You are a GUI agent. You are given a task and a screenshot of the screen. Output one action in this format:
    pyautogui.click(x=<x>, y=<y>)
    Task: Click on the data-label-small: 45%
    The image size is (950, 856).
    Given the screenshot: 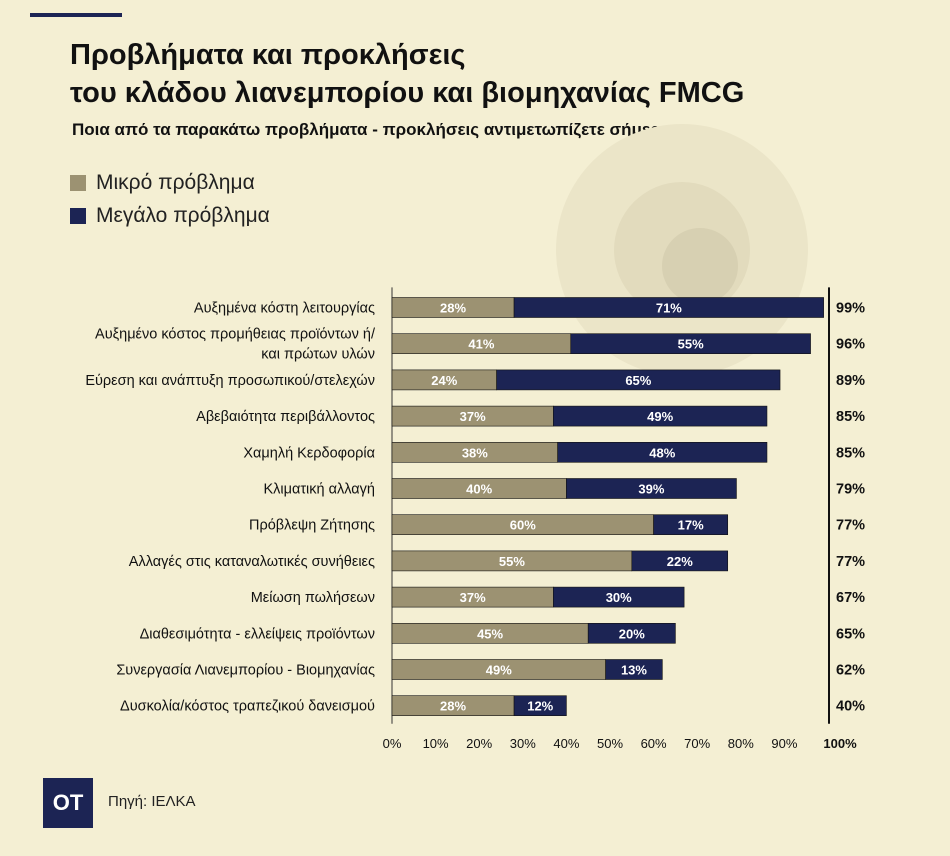 What is the action you would take?
    pyautogui.click(x=490, y=633)
    